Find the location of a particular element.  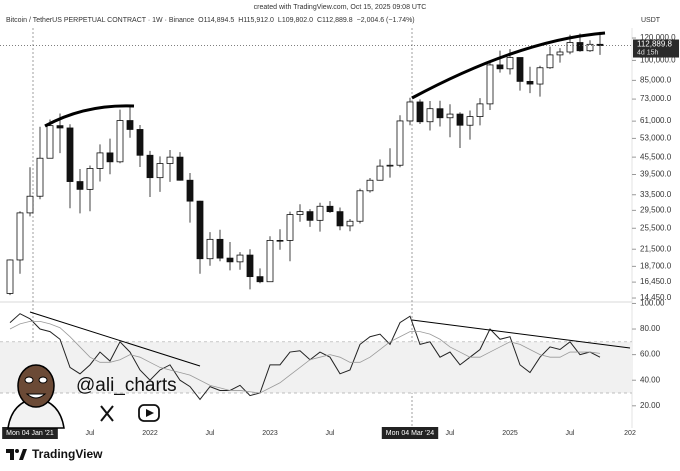

ohlc-value: H115,912.0 is located at coordinates (256, 20).